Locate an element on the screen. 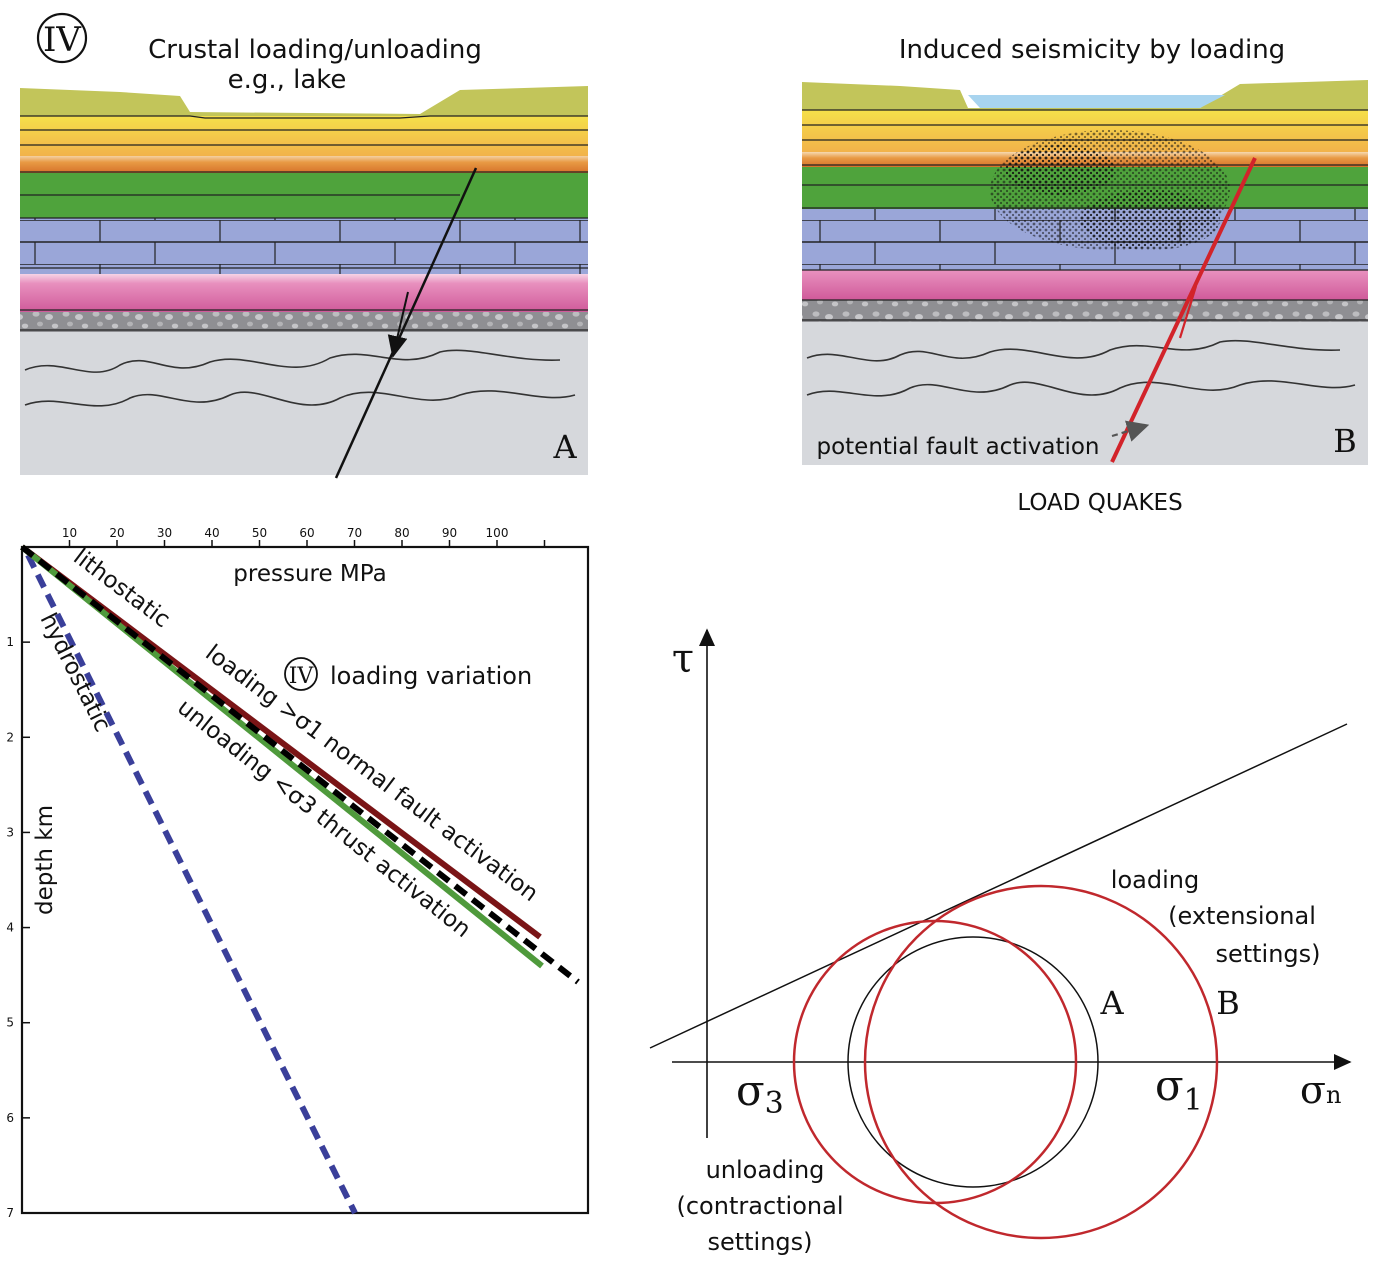 The height and width of the screenshot is (1263, 1375). panel-b-title: Induced seismicity by loading is located at coordinates (1092, 50).